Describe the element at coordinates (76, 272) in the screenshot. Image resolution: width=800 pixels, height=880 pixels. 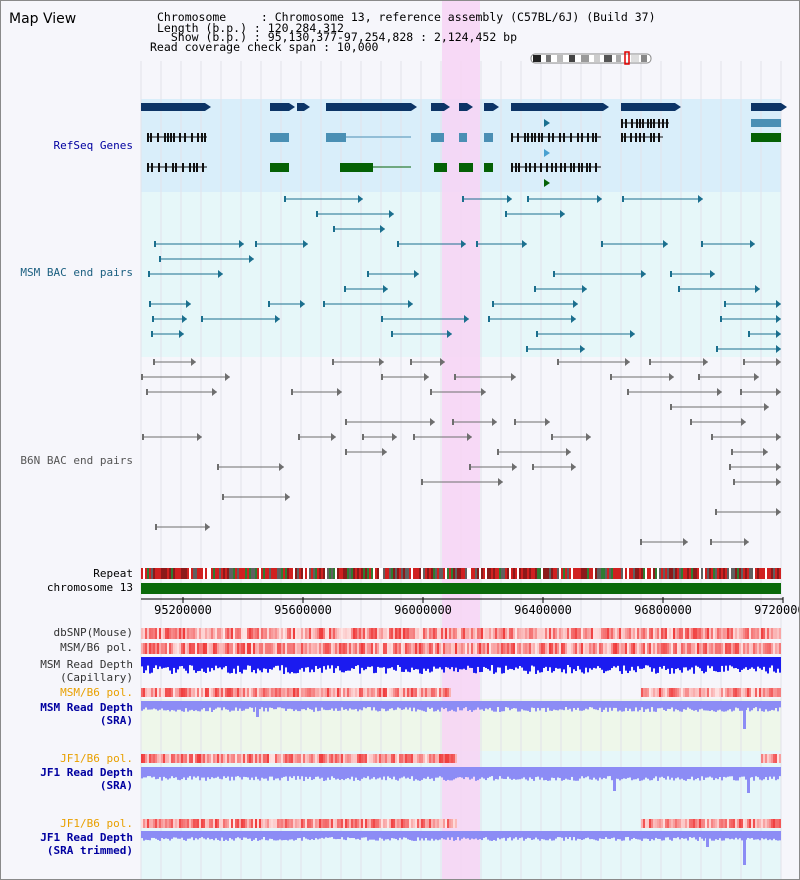
I see `track-label-msm-bac: MSM BAC end pairs` at that location.